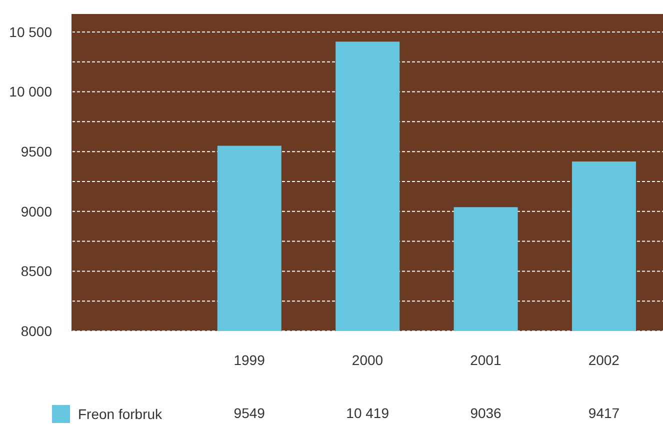  What do you see at coordinates (250, 360) in the screenshot?
I see `x-tick-label: 1999` at bounding box center [250, 360].